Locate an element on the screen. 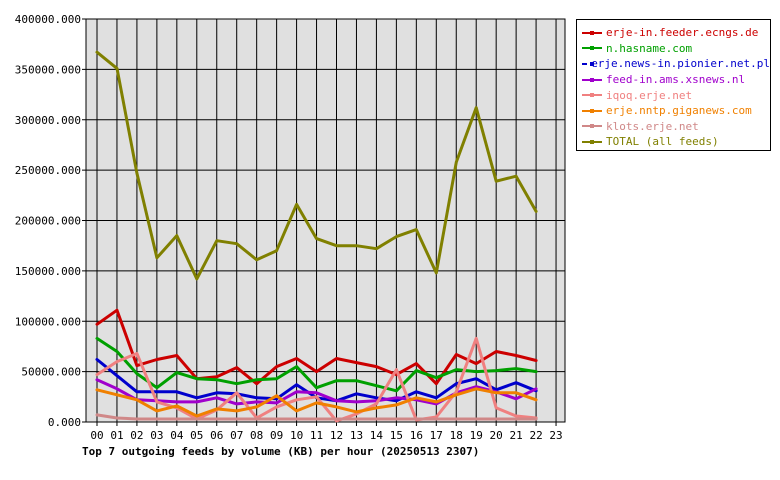  y-tick-label: 150000.000 is located at coordinates (48, 271).